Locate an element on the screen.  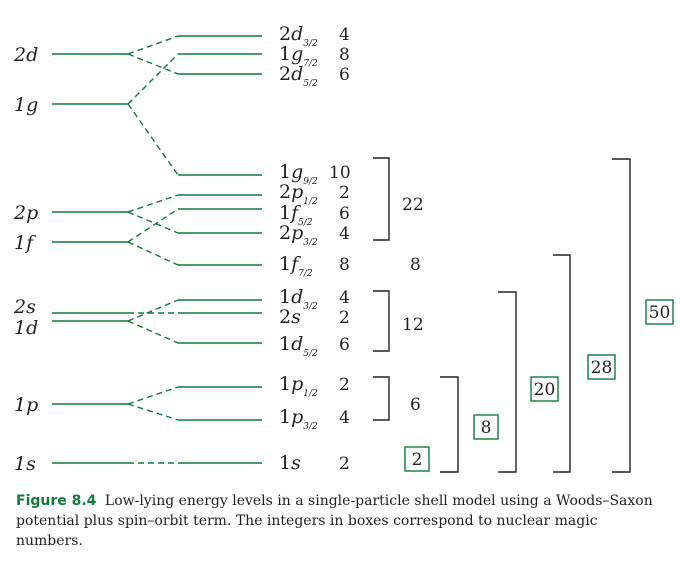
connector-1f-1f52 is located at coordinates (153, 225).